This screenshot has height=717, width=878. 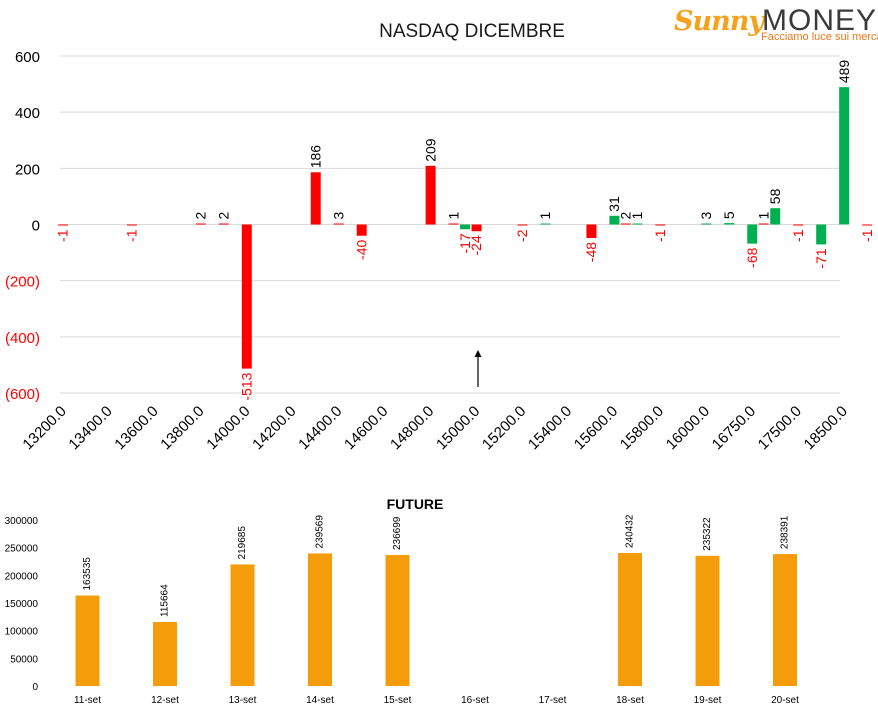 I want to click on future-x-tick-label: 18-set, so click(x=630, y=700).